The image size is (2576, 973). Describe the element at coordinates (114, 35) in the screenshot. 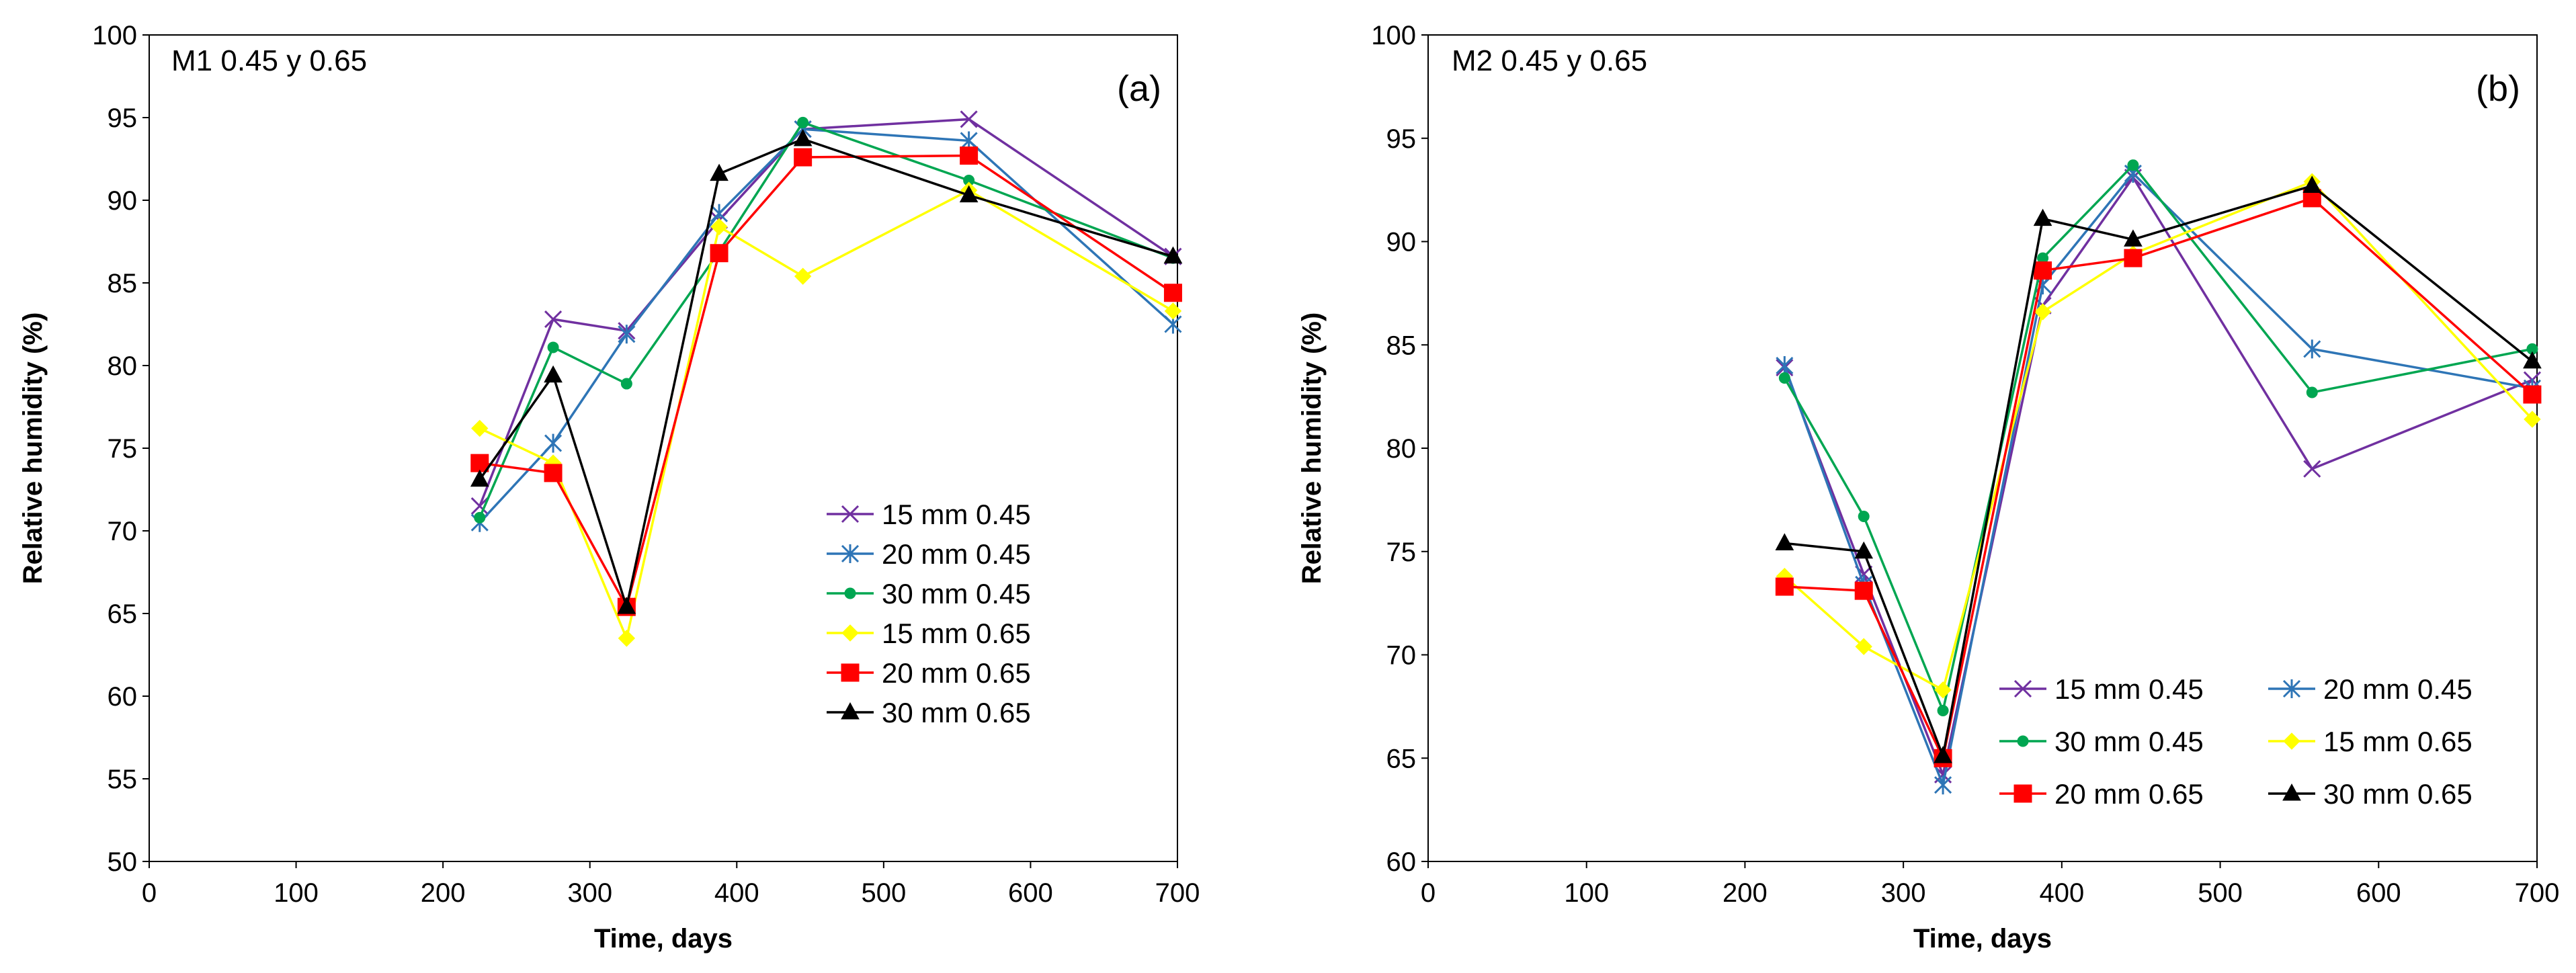

I see `y-tick-label: 100` at that location.